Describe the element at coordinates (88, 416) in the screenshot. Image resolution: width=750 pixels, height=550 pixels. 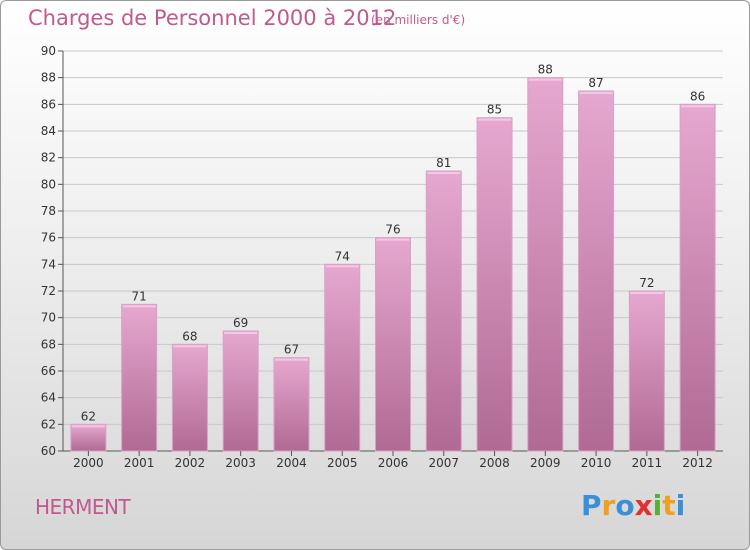
I see `bar-value-label: 62` at that location.